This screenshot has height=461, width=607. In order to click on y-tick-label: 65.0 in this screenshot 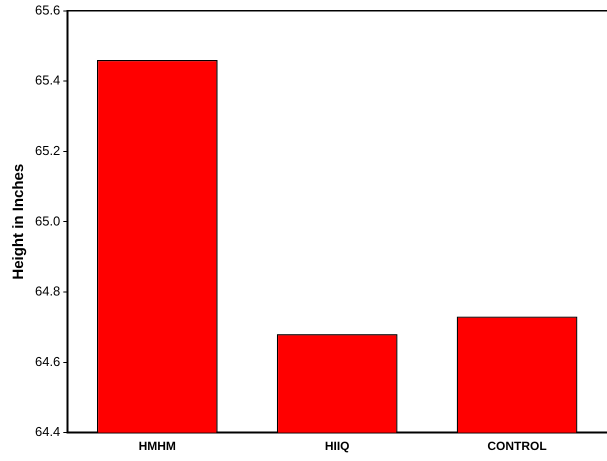, I will do `click(47, 220)`.